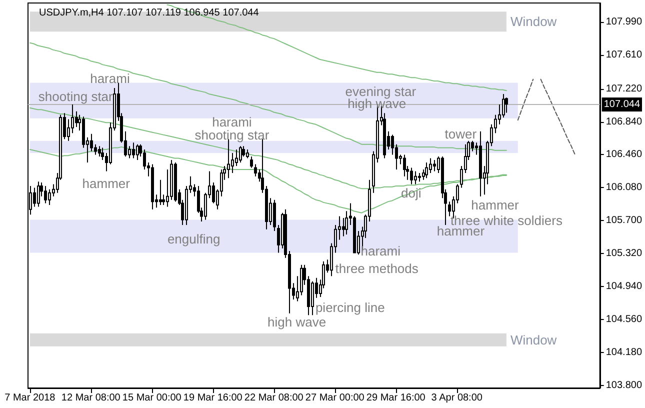 The image size is (645, 408). I want to click on x-tick-label: 22 Mar 08:00, so click(274, 398).